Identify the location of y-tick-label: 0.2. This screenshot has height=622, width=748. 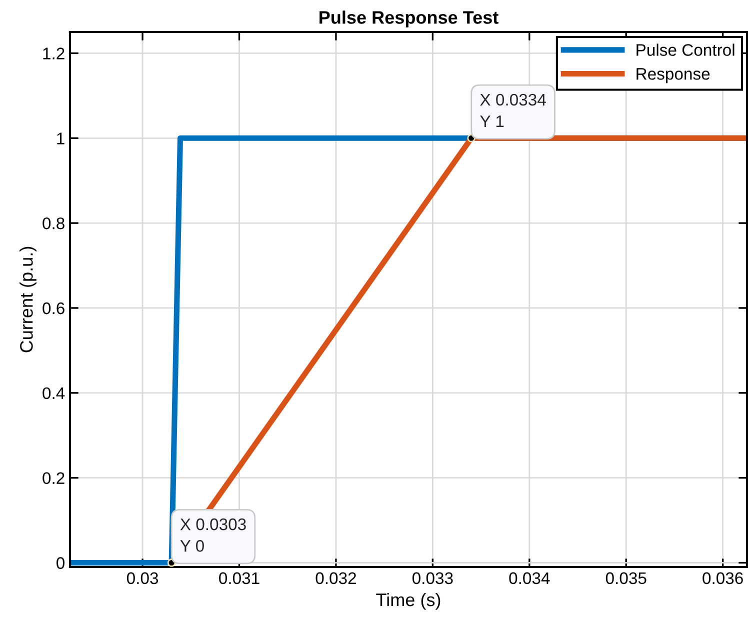
(53, 478).